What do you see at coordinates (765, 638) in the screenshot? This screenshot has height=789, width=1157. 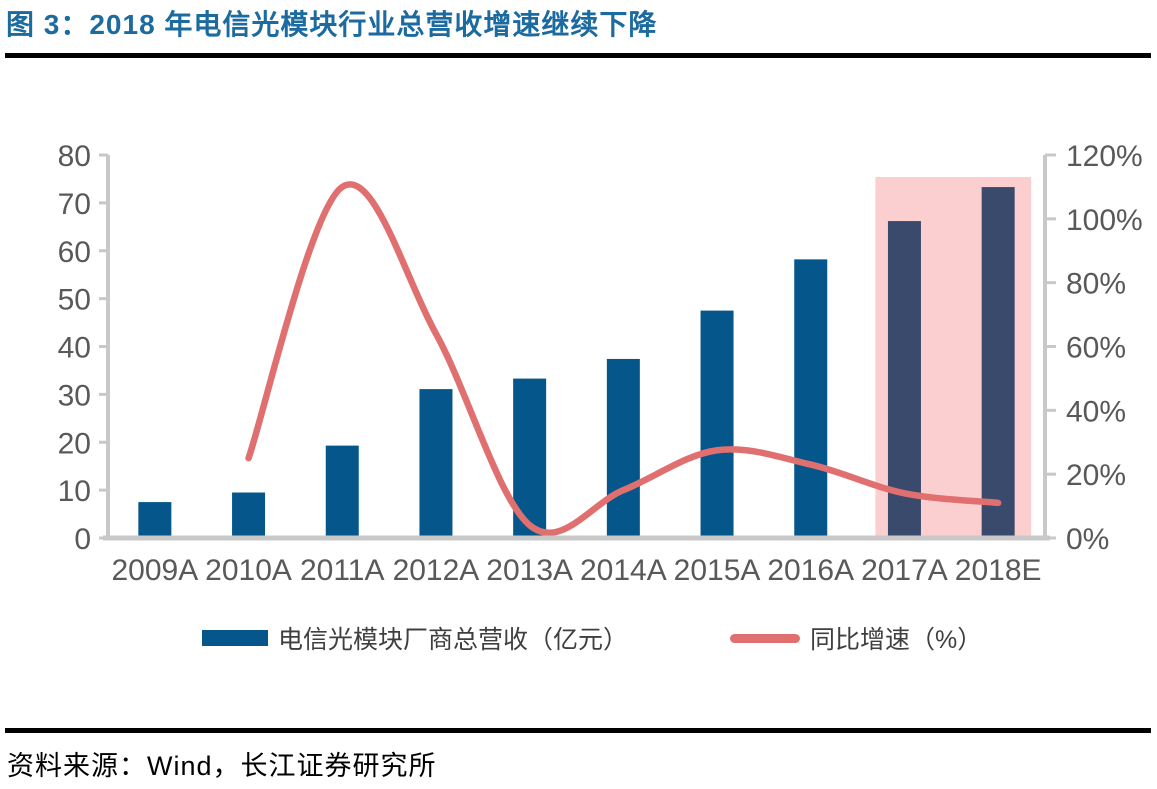 I see `growth-line-swatch-icon` at bounding box center [765, 638].